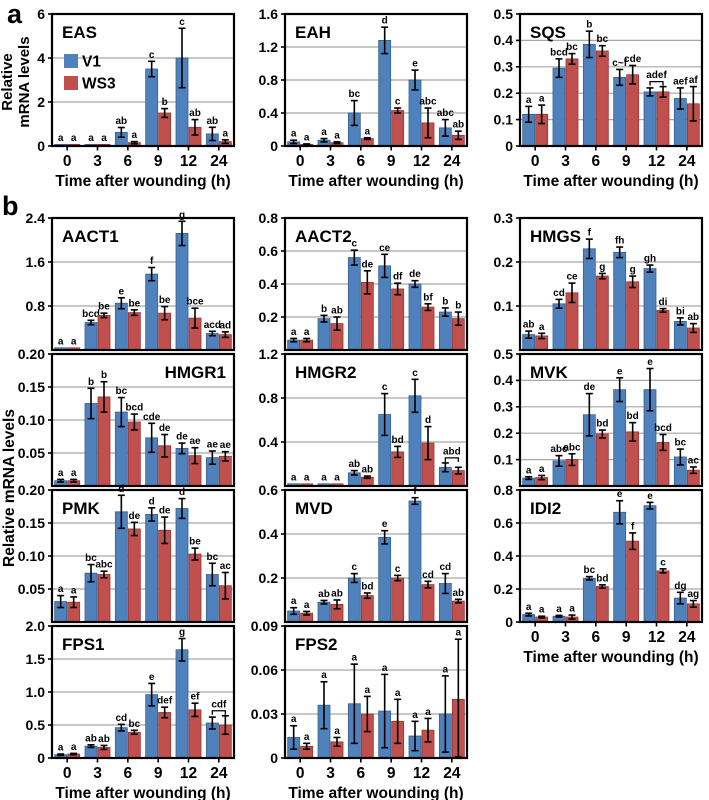 Image resolution: width=709 pixels, height=800 pixels. What do you see at coordinates (680, 586) in the screenshot?
I see `sig-letter: dg` at bounding box center [680, 586].